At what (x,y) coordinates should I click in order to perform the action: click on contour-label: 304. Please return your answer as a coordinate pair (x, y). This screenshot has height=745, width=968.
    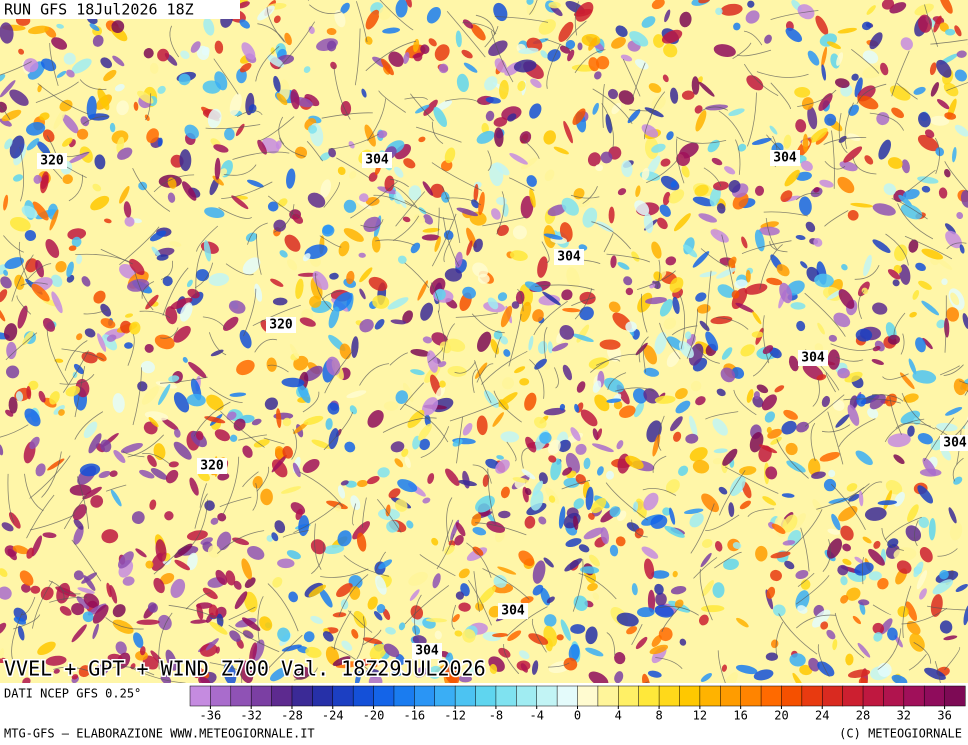
    Looking at the image, I should click on (427, 651).